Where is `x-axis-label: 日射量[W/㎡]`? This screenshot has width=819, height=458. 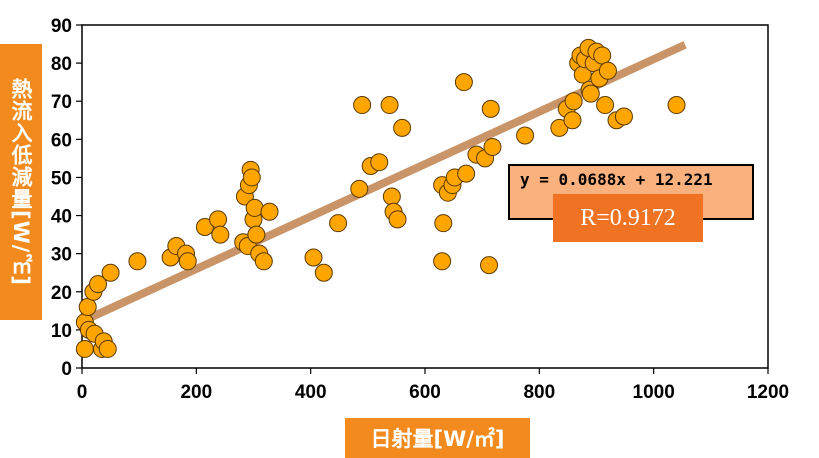 x-axis-label: 日射量[W/㎡] is located at coordinates (437, 439).